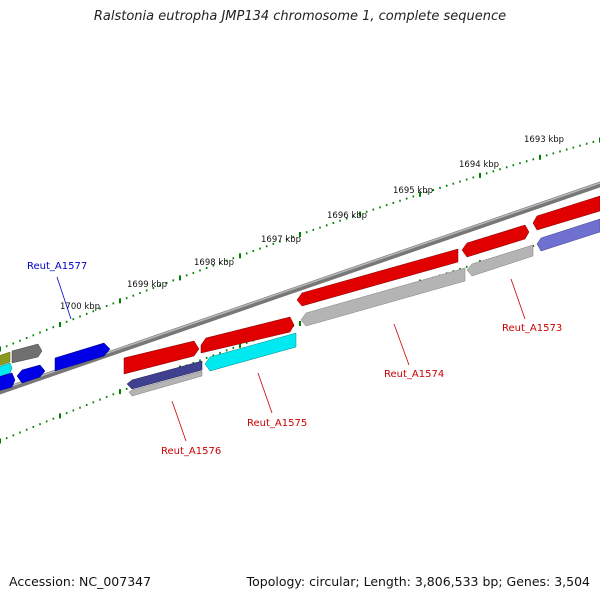  What do you see at coordinates (566, 213) in the screenshot?
I see `gene-red-far-right` at bounding box center [566, 213].